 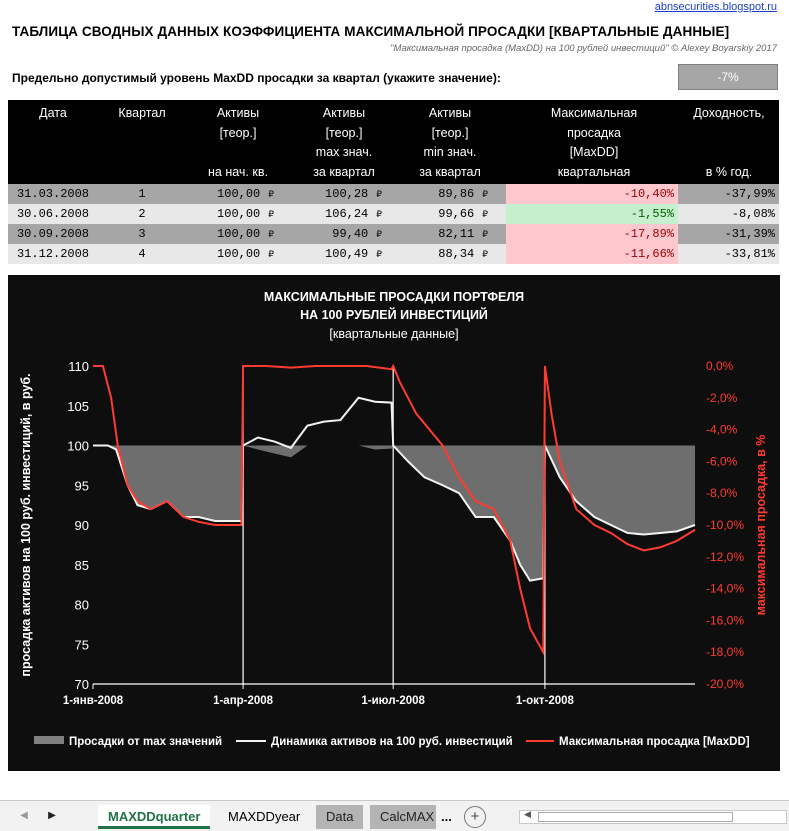 I want to click on scrollbar-thumb, so click(x=635, y=817).